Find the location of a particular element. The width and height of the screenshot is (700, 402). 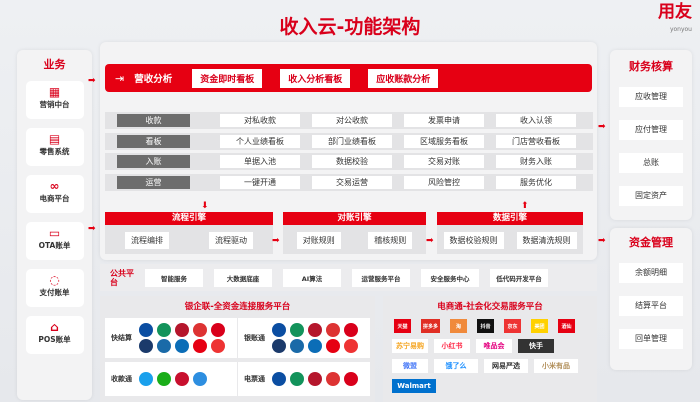

function-row: 运营 一键开通 交易运营 风险管控 服务优化 is located at coordinates (349, 182).